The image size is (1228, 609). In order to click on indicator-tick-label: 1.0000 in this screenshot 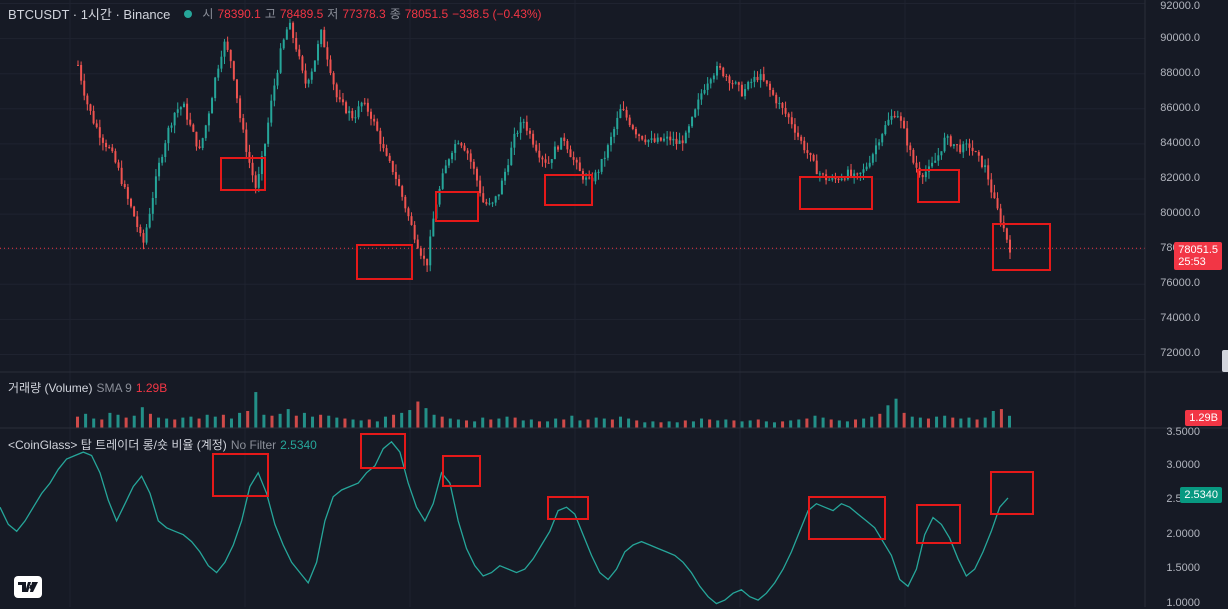, I will do `click(1183, 602)`.